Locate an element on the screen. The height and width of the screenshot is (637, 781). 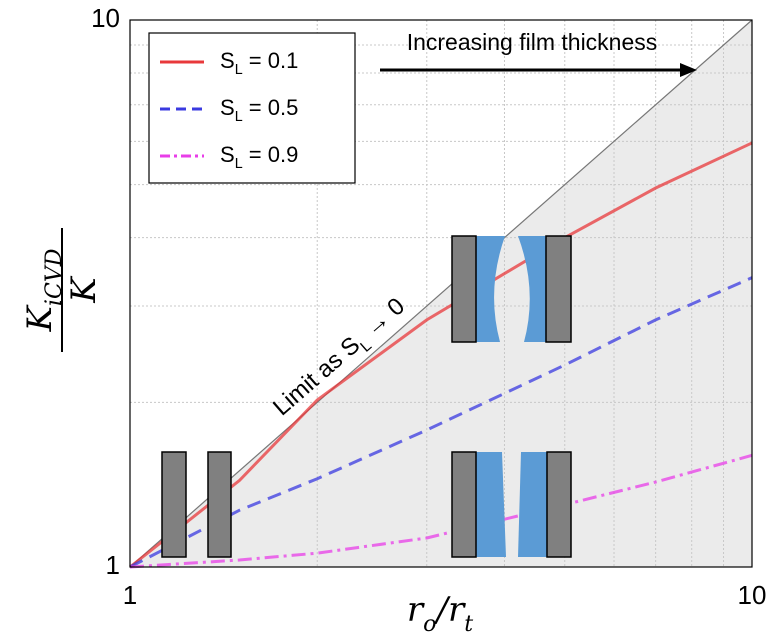
limit-label: Limit as SL → 0 is located at coordinates (340, 359).